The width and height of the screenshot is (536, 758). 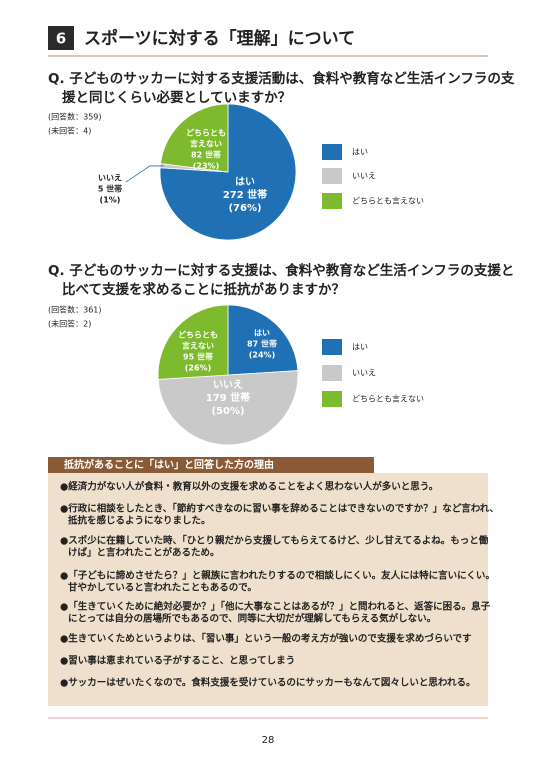 What do you see at coordinates (198, 368) in the screenshot?
I see `slice-label: (26%)` at bounding box center [198, 368].